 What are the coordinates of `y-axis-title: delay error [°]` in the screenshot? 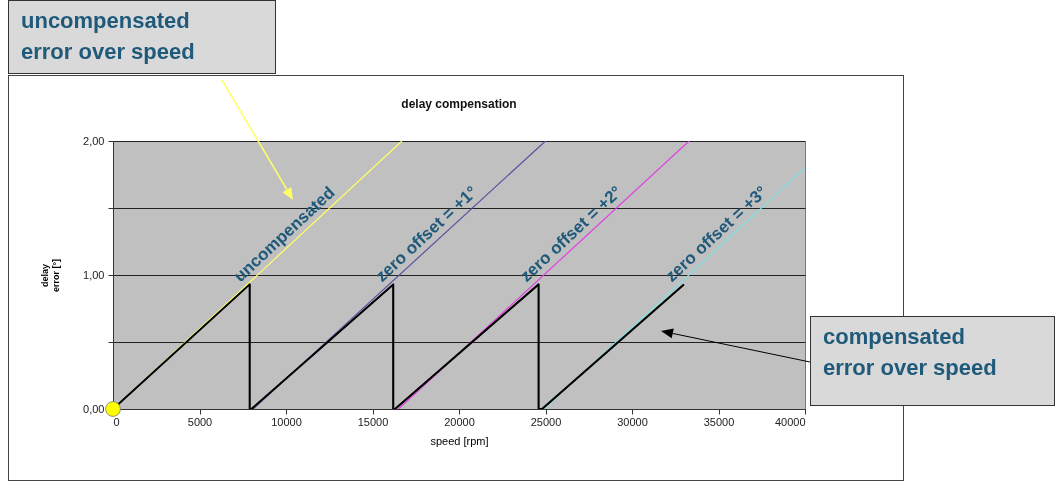 It's located at (51, 275).